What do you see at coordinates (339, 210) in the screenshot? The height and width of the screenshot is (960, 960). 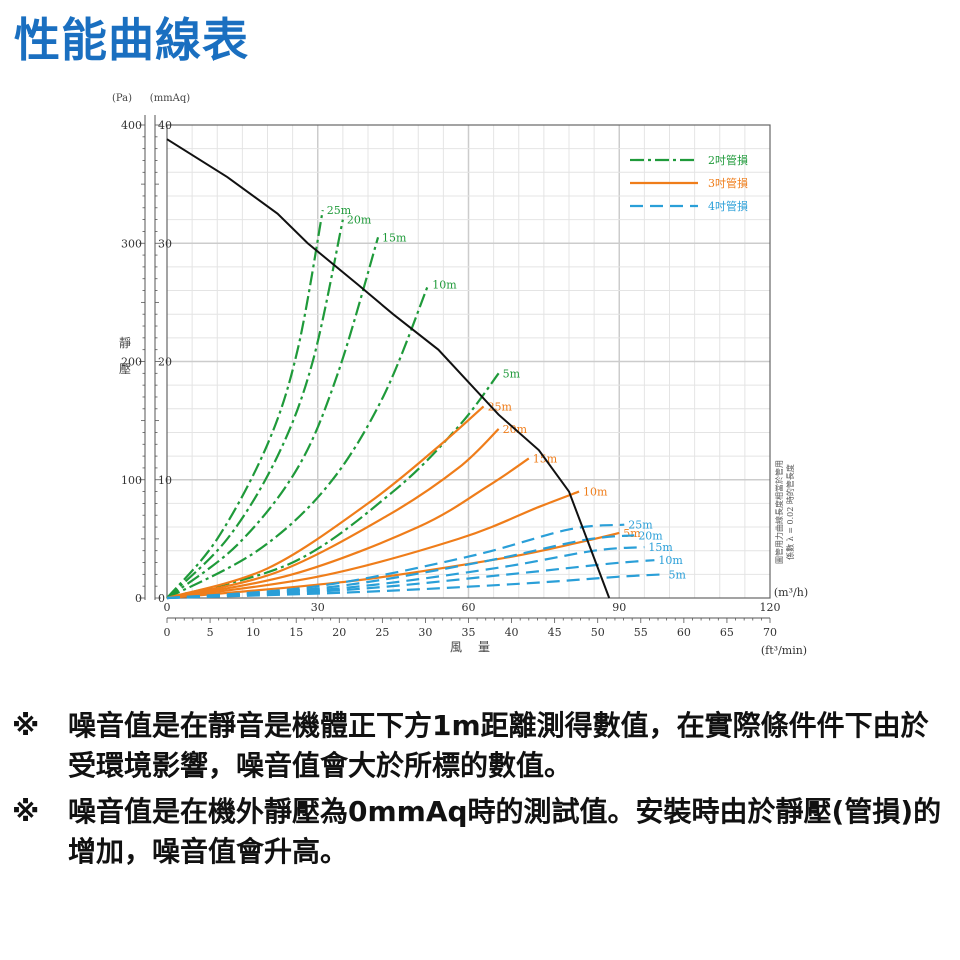 I see `series-label-2in: 25m` at bounding box center [339, 210].